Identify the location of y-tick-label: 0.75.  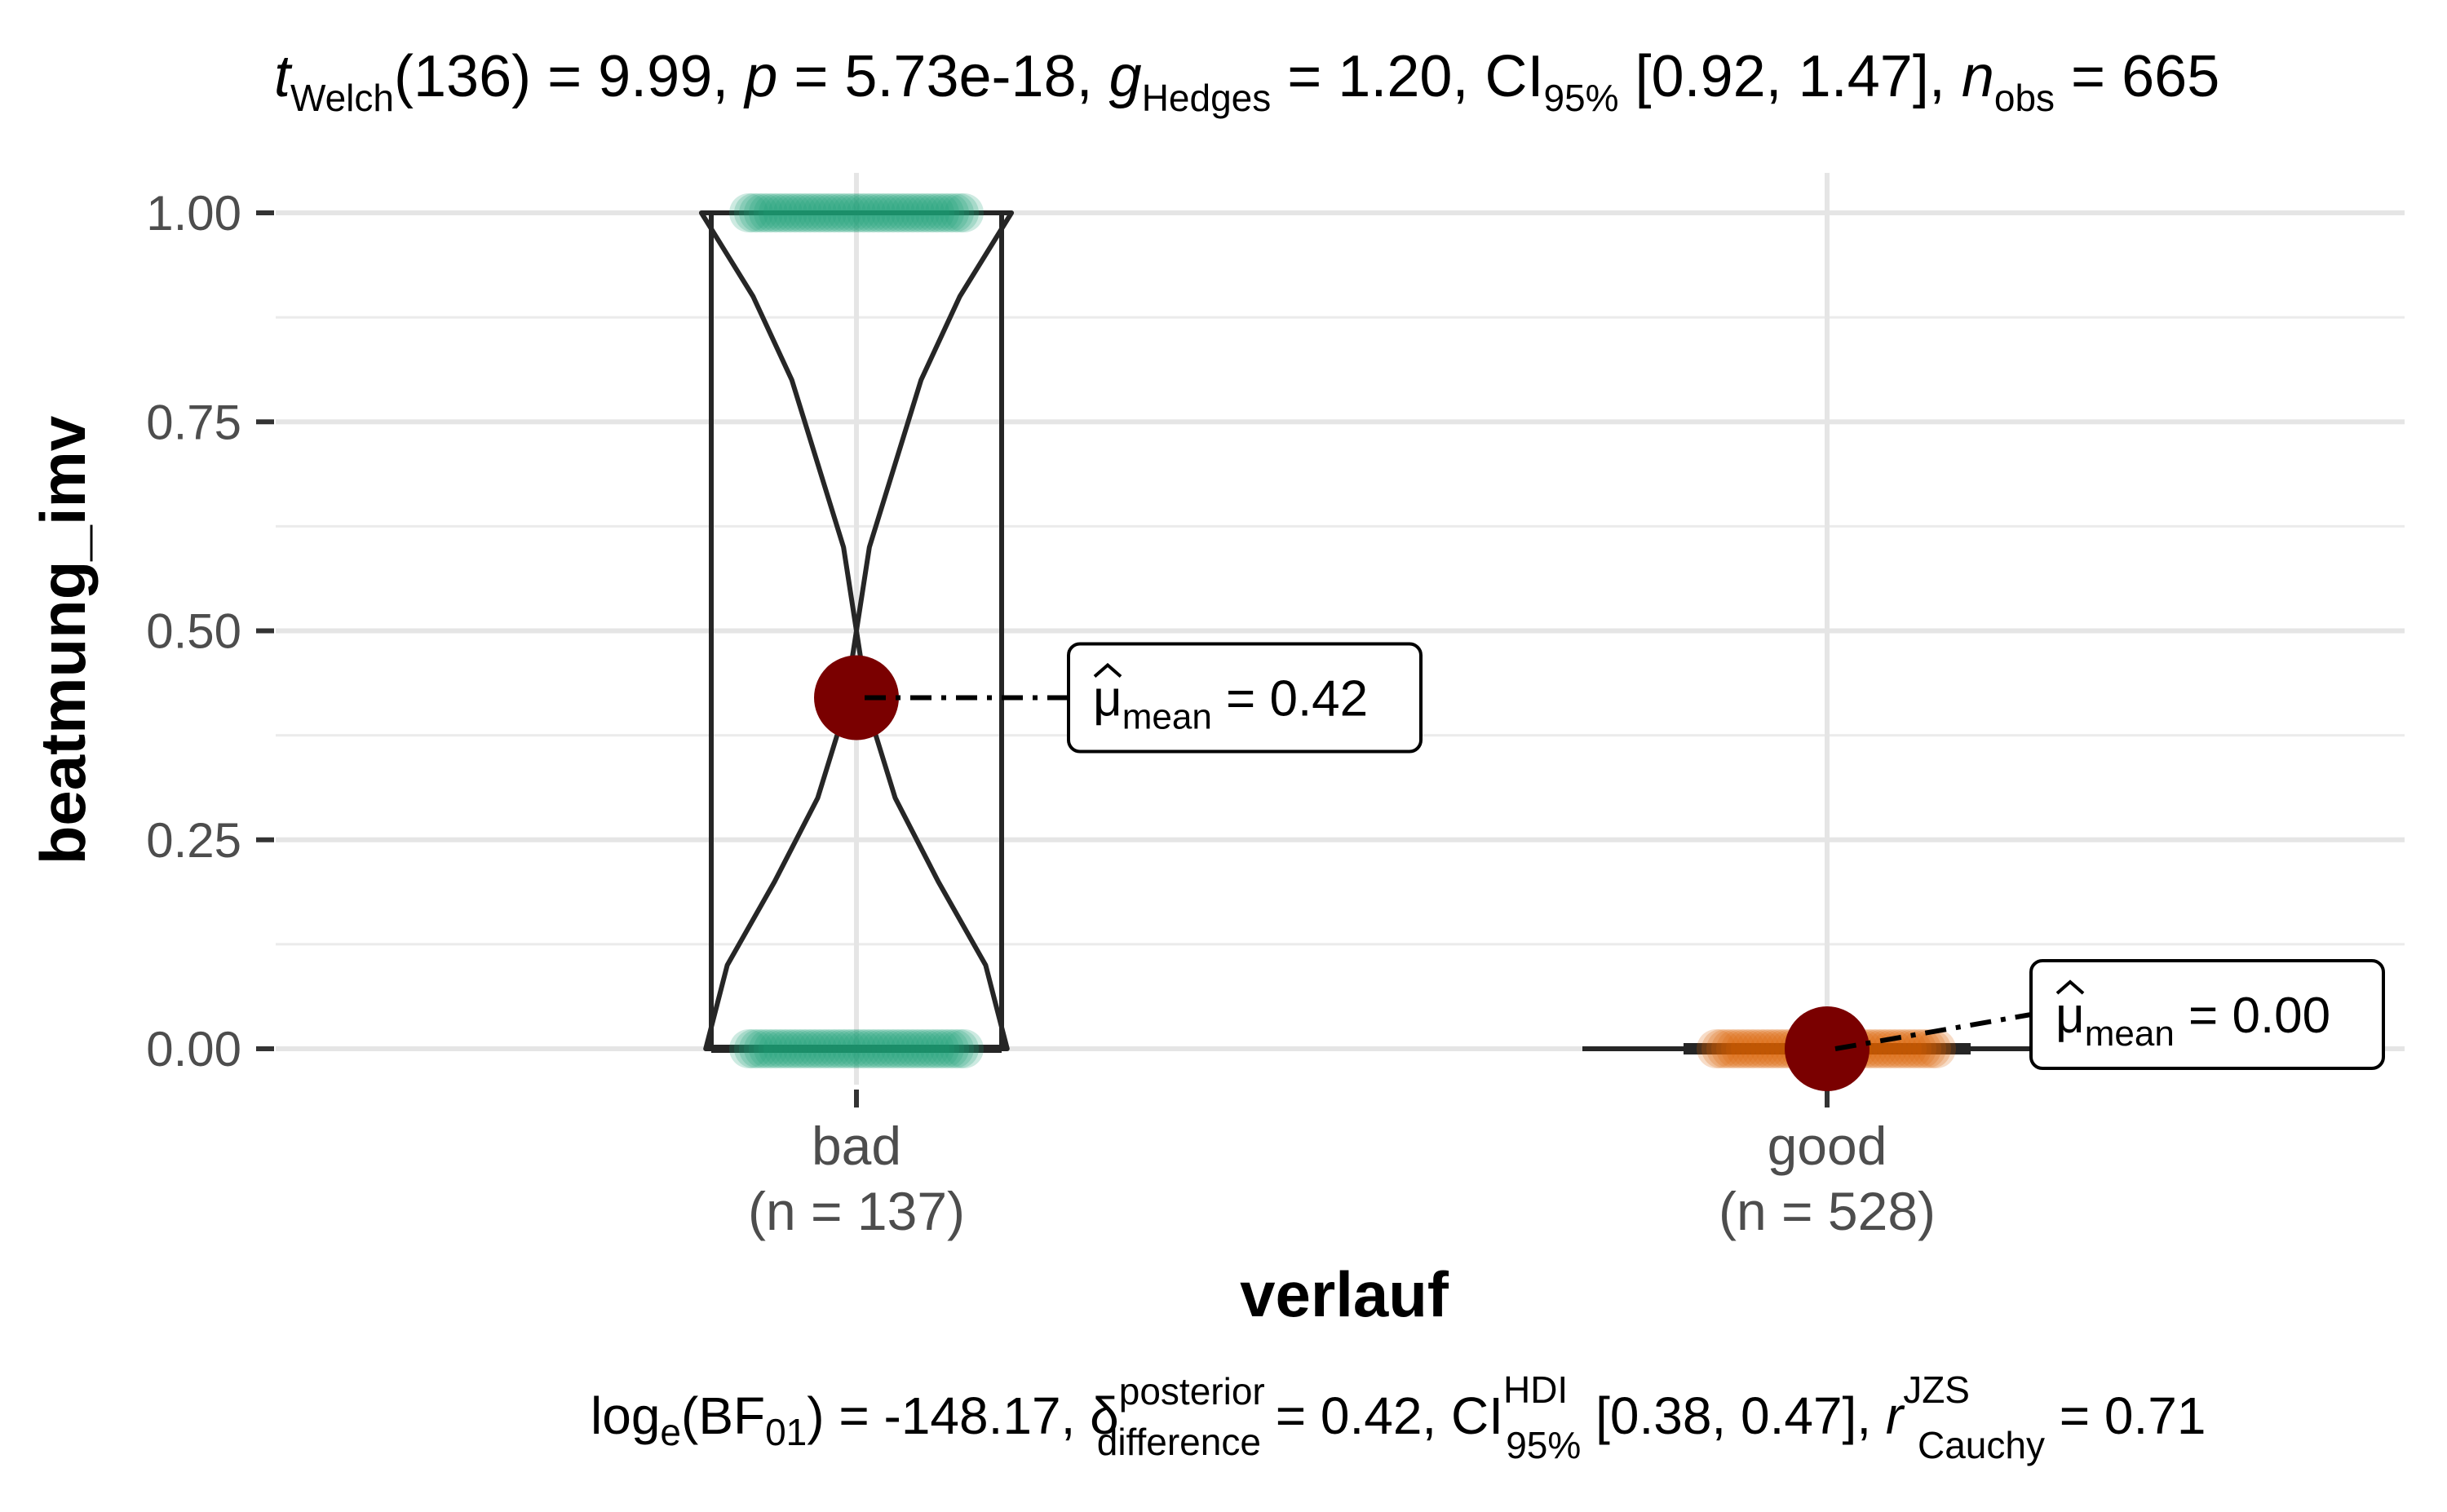
(193, 422).